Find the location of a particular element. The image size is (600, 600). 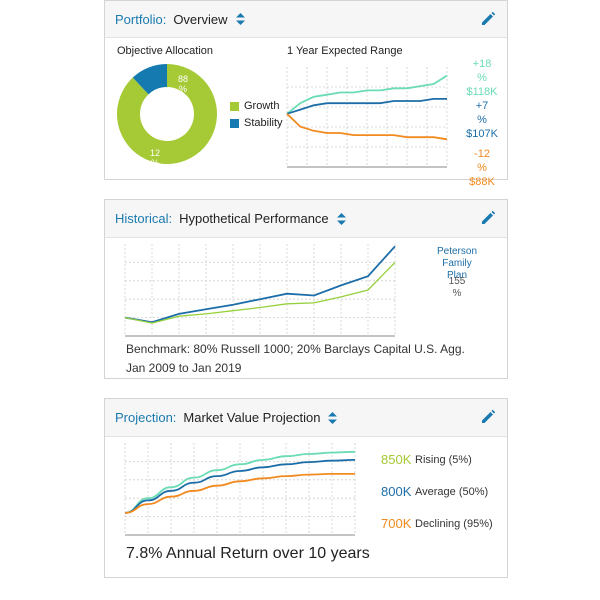

projection-rising-line is located at coordinates (240, 482).